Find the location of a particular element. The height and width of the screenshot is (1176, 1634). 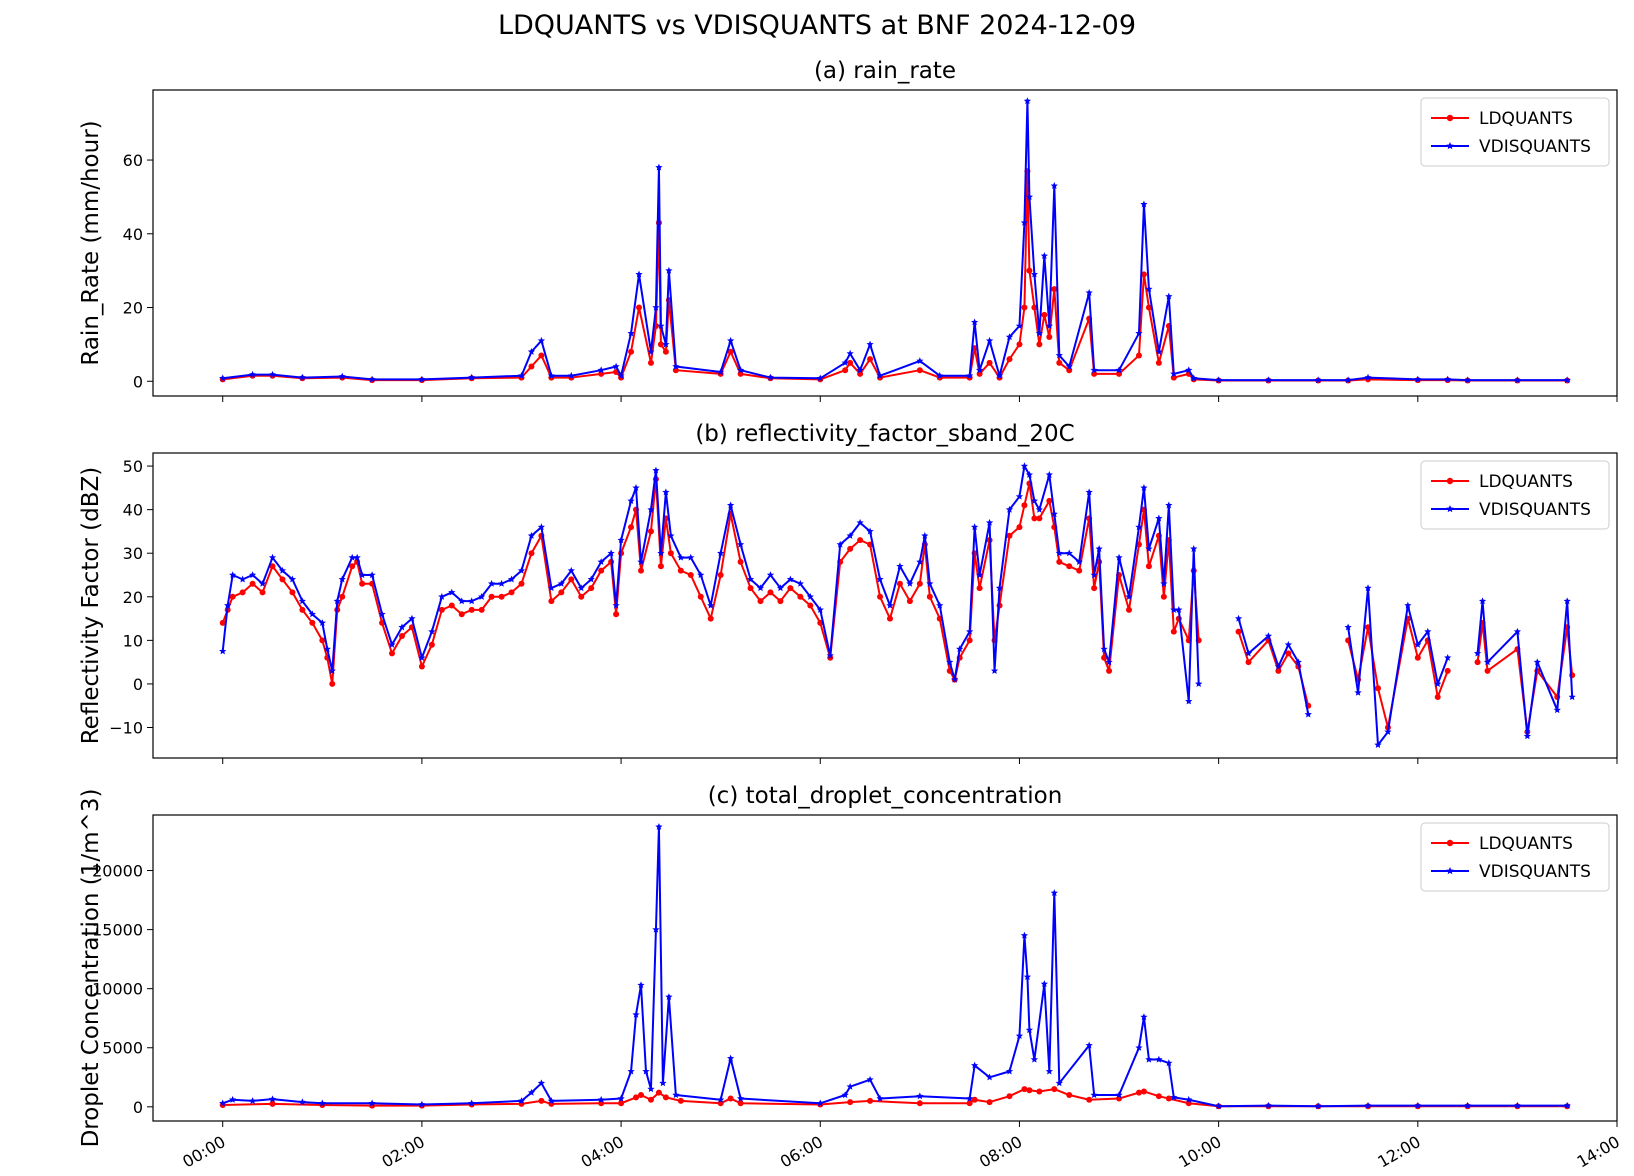

y-axis-label: Reflectivity Factor (dBZ) is located at coordinates (91, 606).